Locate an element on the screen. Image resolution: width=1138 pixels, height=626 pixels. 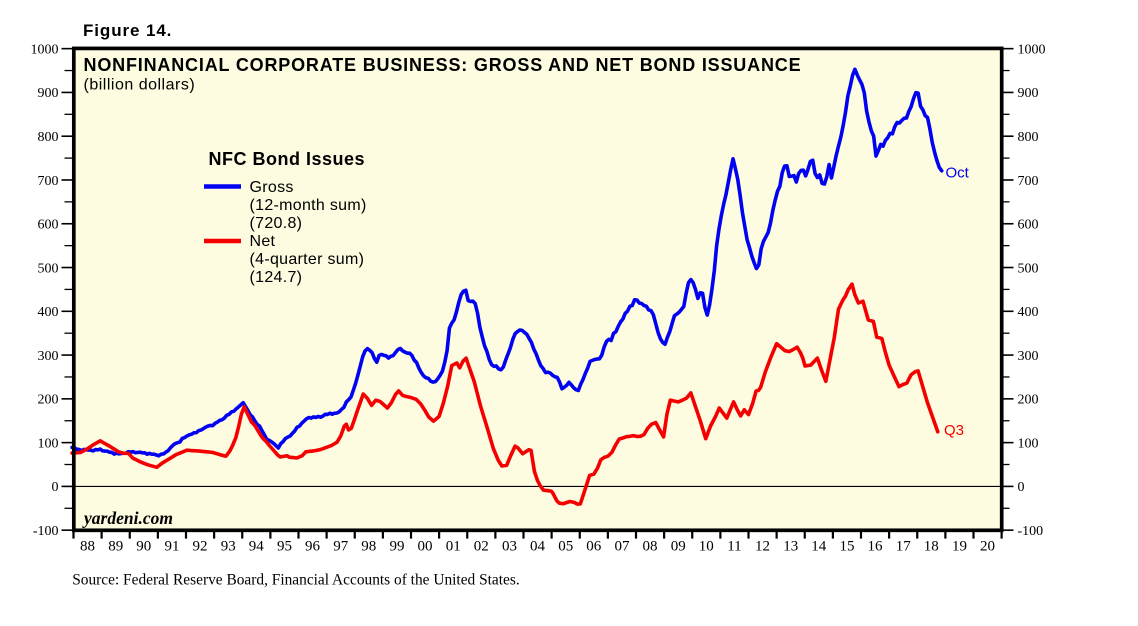
svg-text: 02 is located at coordinates (481, 547).